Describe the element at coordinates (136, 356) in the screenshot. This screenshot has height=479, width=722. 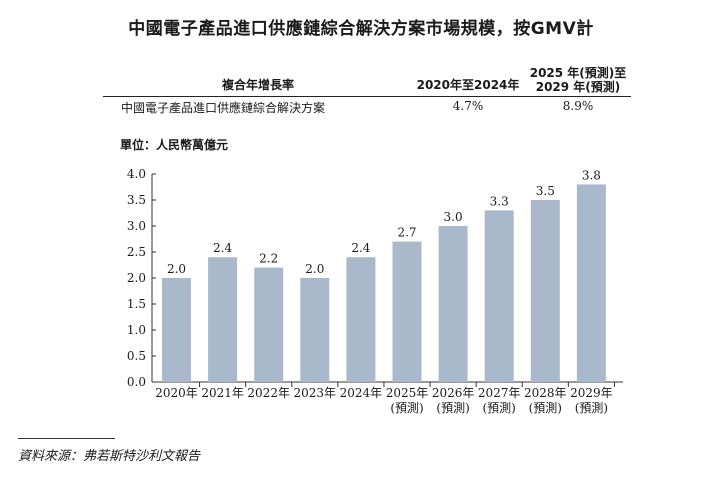
I see `y-tick-label: 0.5` at that location.